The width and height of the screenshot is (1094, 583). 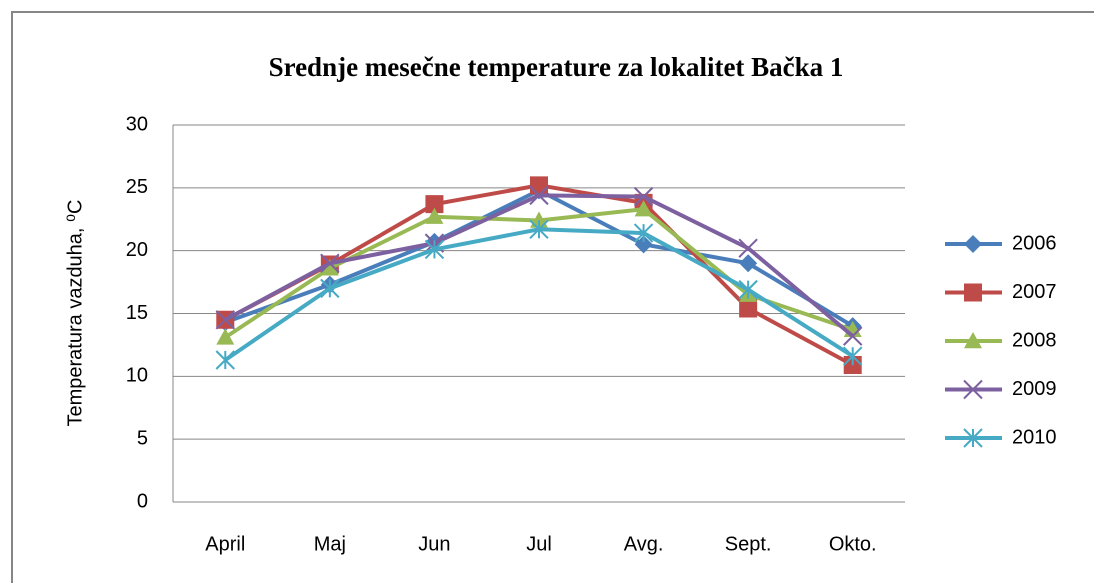 What do you see at coordinates (853, 544) in the screenshot?
I see `x-tick-label: Okto.` at bounding box center [853, 544].